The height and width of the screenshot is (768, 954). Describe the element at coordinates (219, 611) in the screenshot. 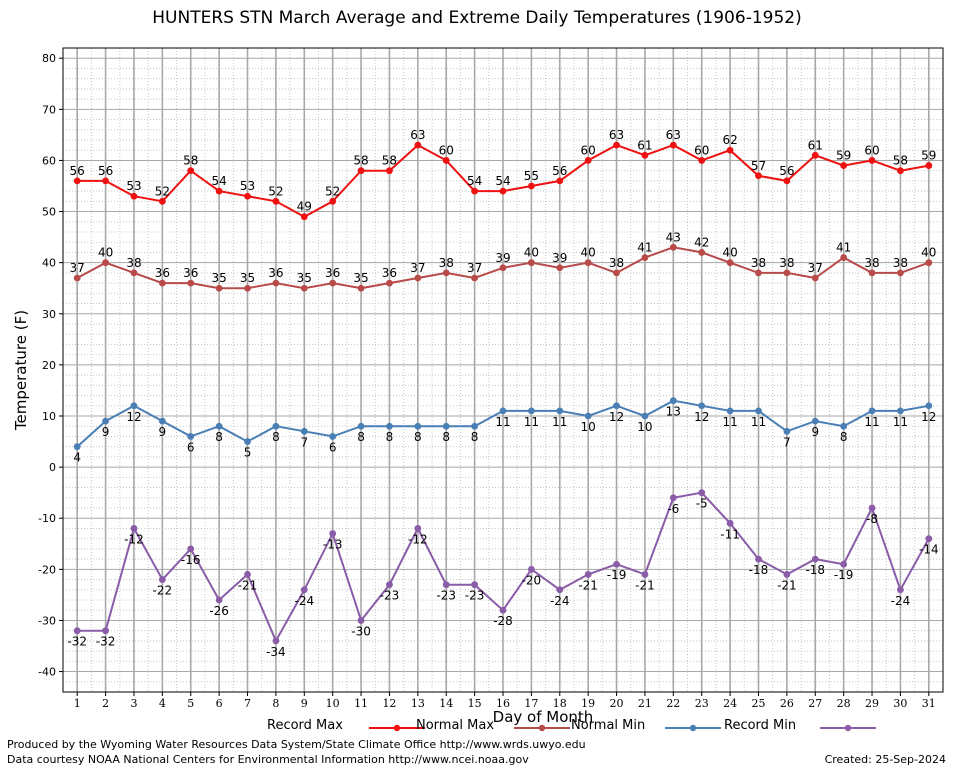

I see `data-label: -26` at that location.